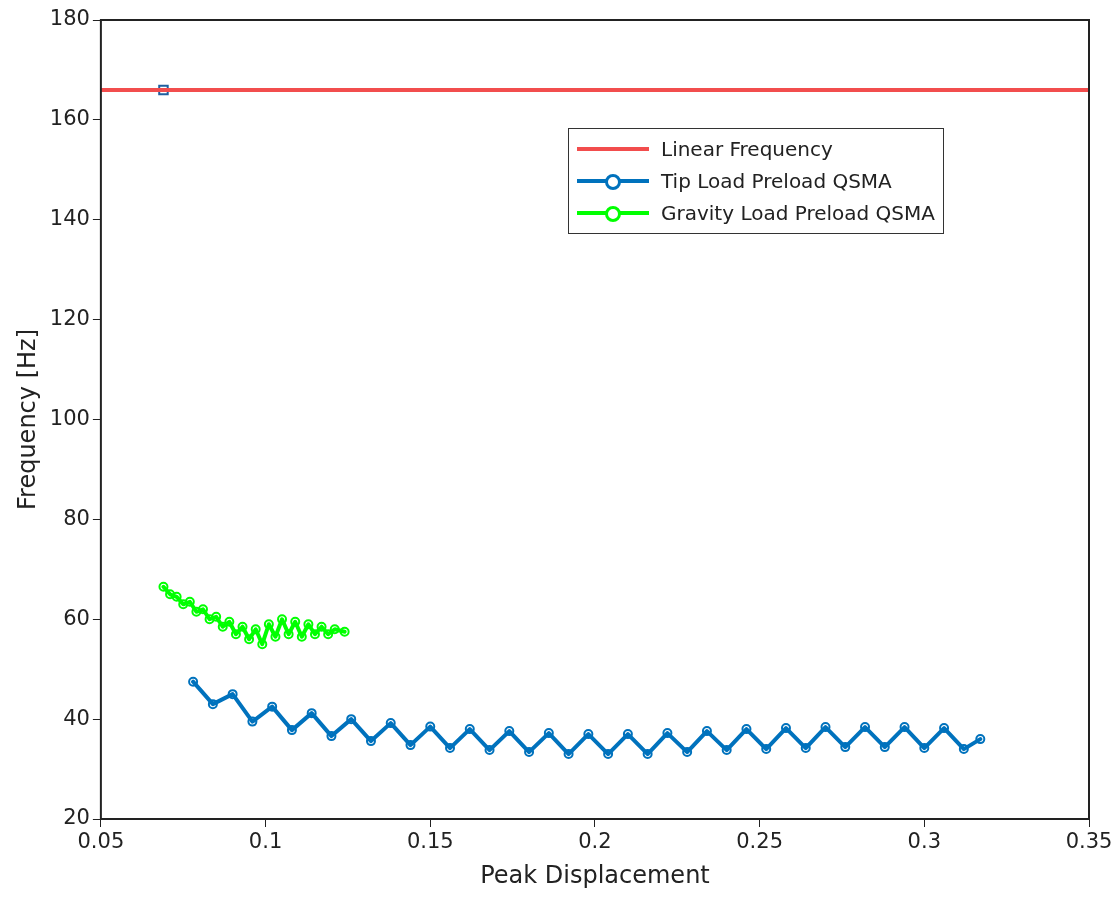 The height and width of the screenshot is (905, 1119). What do you see at coordinates (430, 841) in the screenshot?
I see `x-tick-label: 0.15` at bounding box center [430, 841].